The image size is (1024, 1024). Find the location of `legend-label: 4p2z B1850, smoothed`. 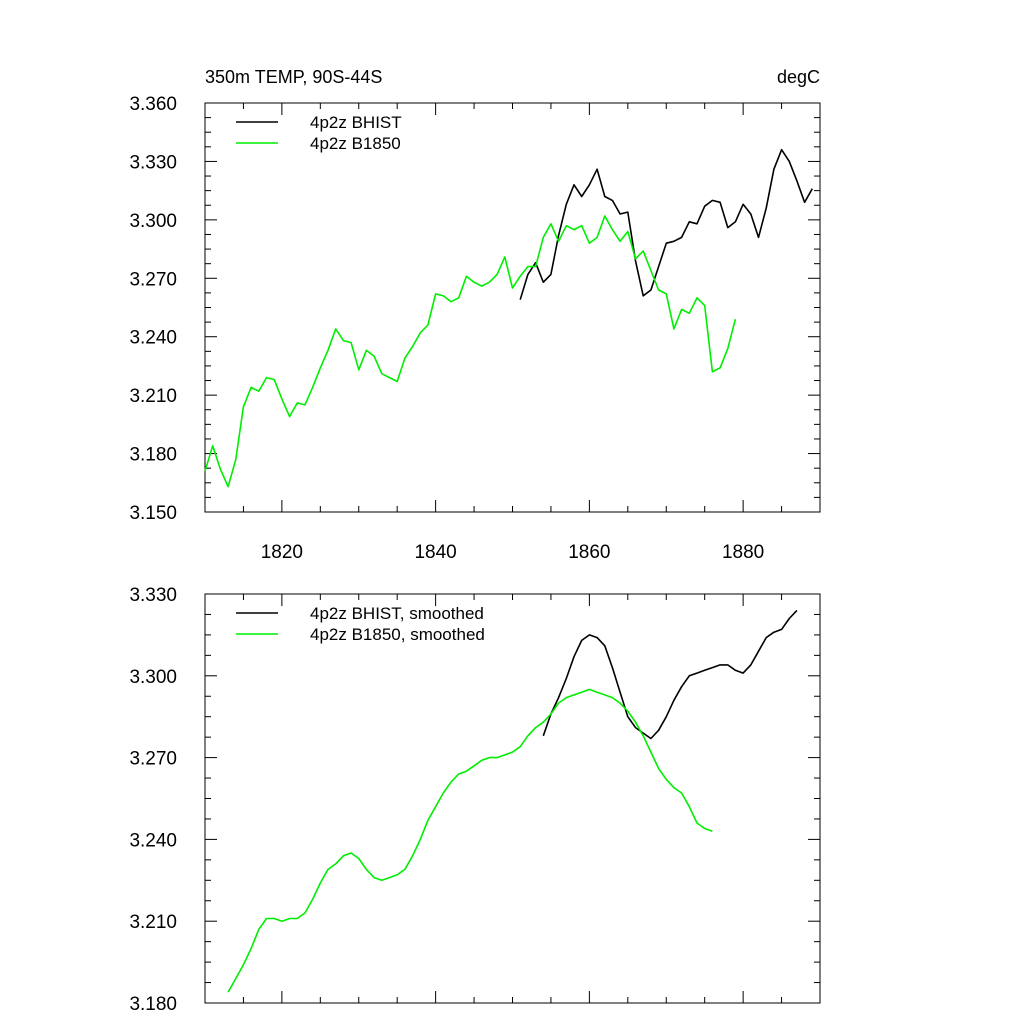

legend-label: 4p2z B1850, smoothed is located at coordinates (397, 634).